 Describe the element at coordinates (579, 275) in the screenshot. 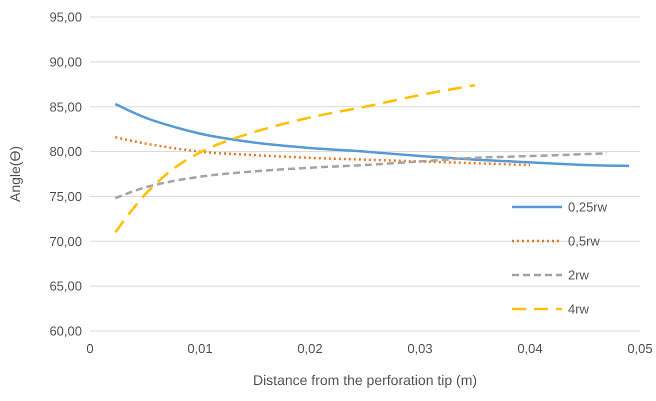

I see `legend-label: 2rw` at that location.